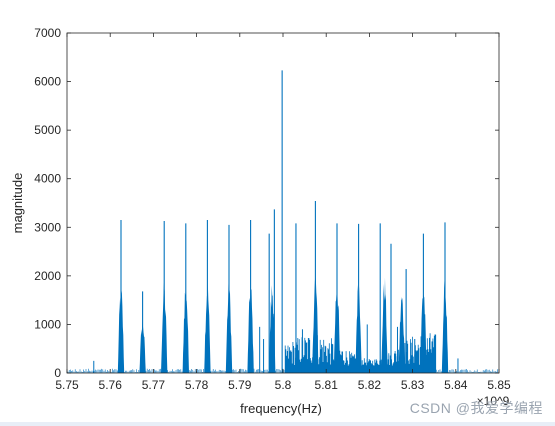 This screenshot has width=555, height=426. What do you see at coordinates (47, 324) in the screenshot?
I see `y-tick-label-1: 1000` at bounding box center [47, 324].